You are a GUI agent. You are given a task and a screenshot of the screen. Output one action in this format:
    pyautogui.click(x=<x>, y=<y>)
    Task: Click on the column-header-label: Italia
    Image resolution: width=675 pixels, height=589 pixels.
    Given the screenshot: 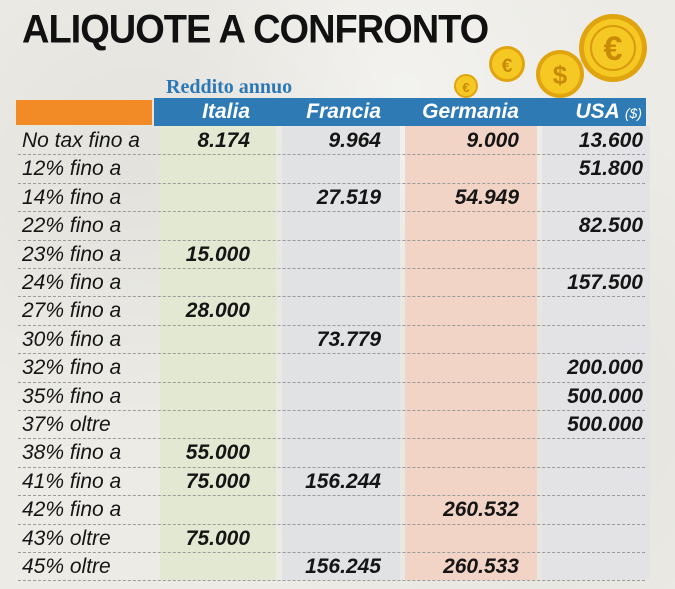 What is the action you would take?
    pyautogui.click(x=226, y=111)
    